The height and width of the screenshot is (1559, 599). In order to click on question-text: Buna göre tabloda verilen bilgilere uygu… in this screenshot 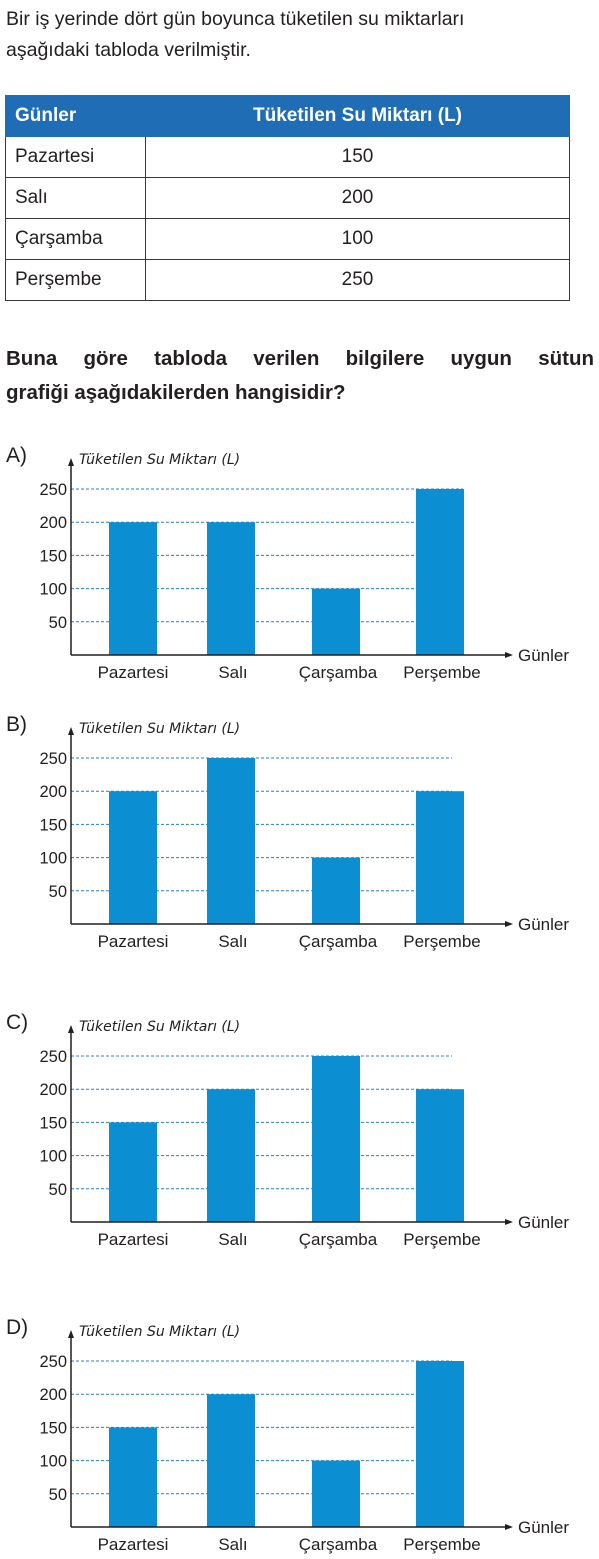, I will do `click(300, 376)`.